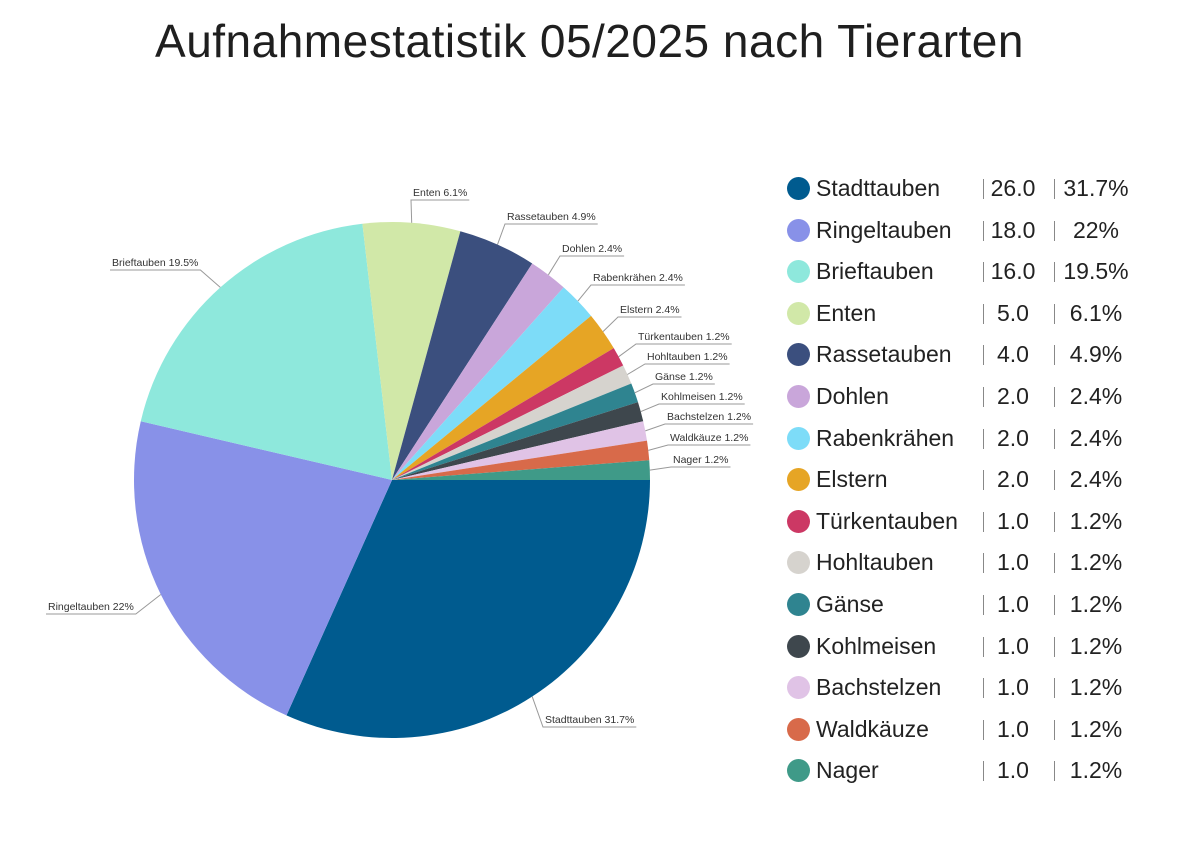  What do you see at coordinates (884, 354) in the screenshot?
I see `legend-name: Rassetauben` at bounding box center [884, 354].